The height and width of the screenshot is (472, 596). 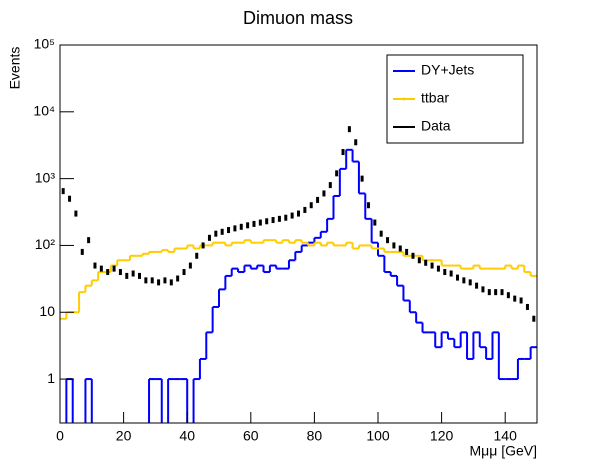 I want to click on x-tick-label: 120, so click(x=442, y=436).